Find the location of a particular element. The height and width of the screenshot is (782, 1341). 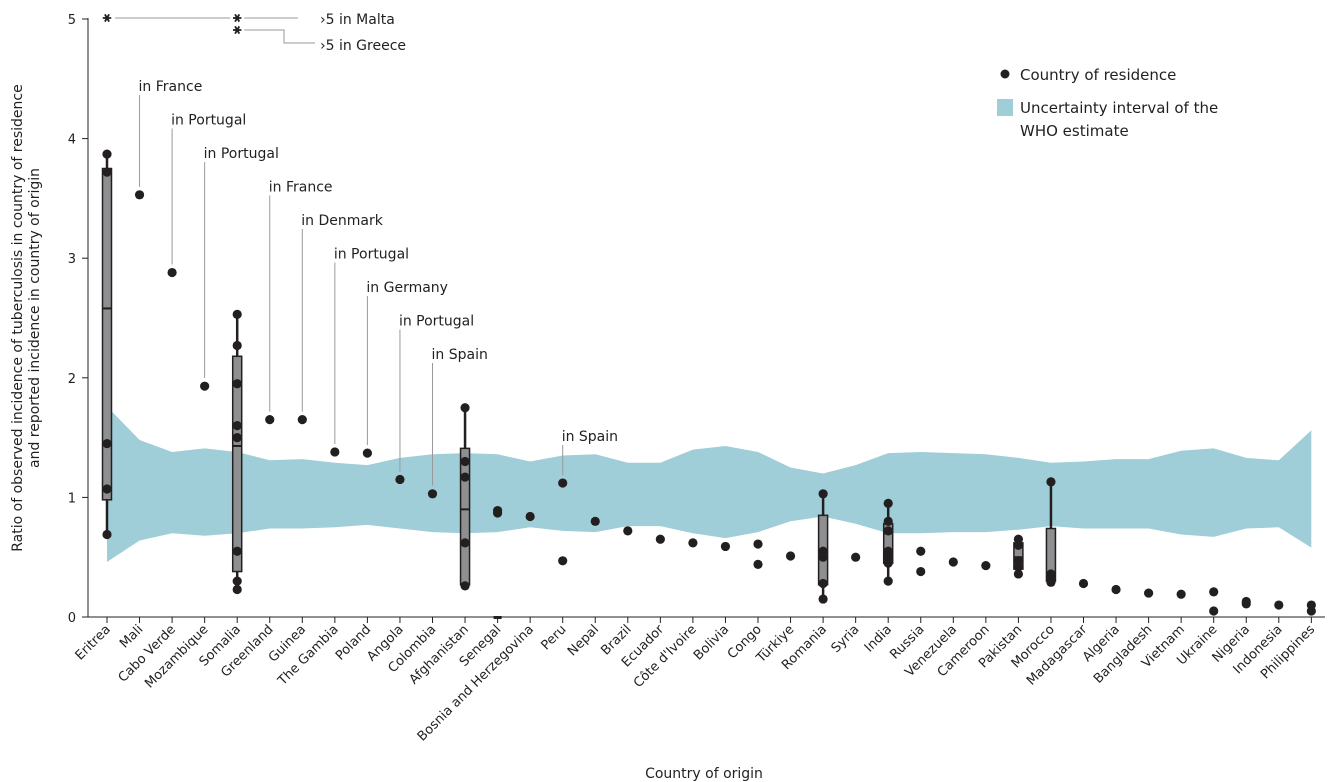

x-tick-label: Nepal is located at coordinates (583, 640).